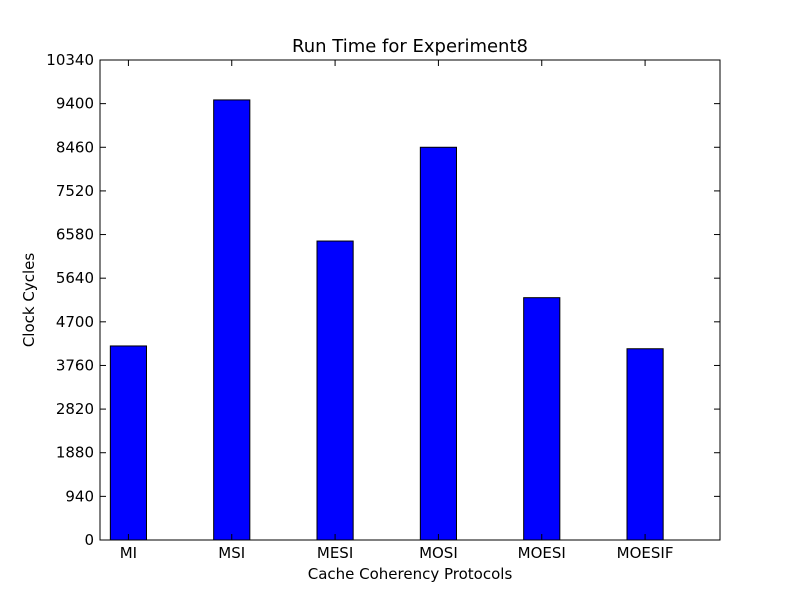  What do you see at coordinates (438, 343) in the screenshot?
I see `bar-mosi` at bounding box center [438, 343].